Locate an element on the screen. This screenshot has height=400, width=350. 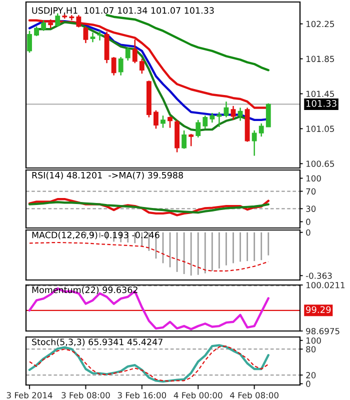
y-tick-label: 20 is located at coordinates (311, 375).